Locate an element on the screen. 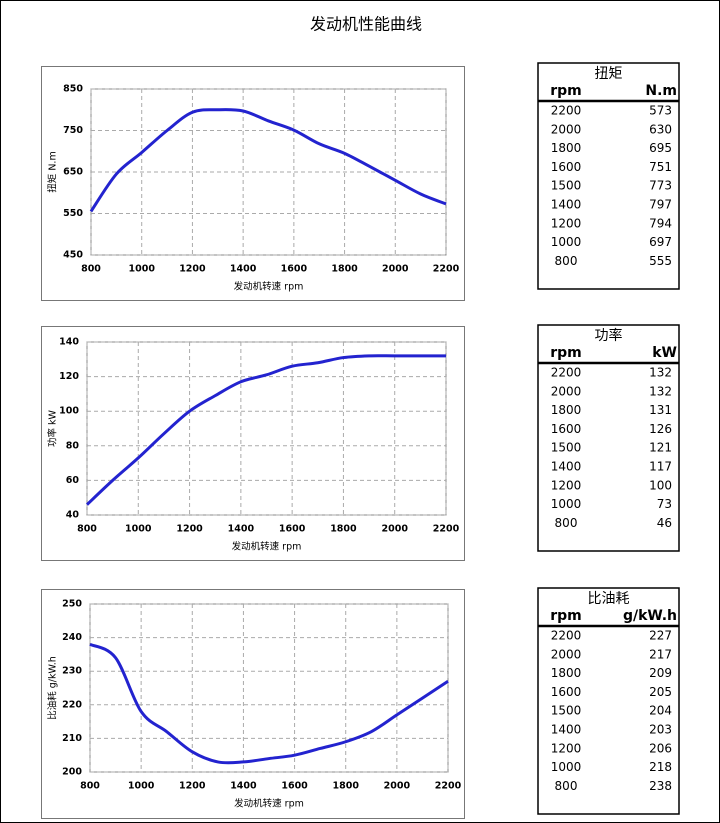 This screenshot has width=720, height=823. table-cell: 697 is located at coordinates (660, 242).